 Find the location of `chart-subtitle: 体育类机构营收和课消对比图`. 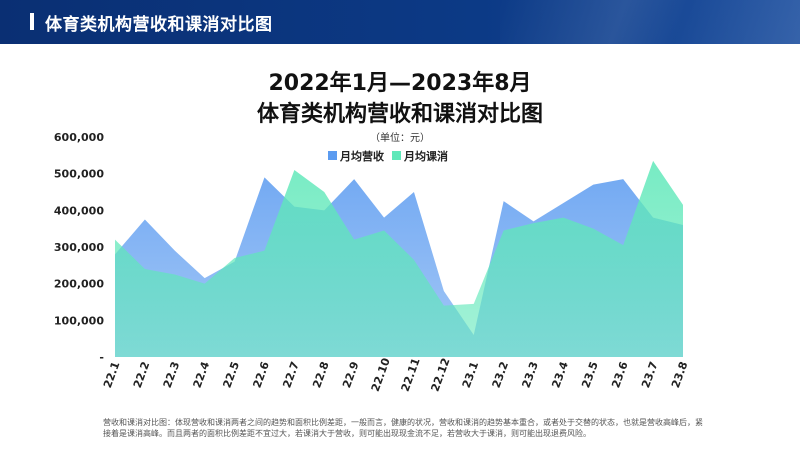

chart-subtitle: 体育类机构营收和课消对比图 is located at coordinates (400, 114).